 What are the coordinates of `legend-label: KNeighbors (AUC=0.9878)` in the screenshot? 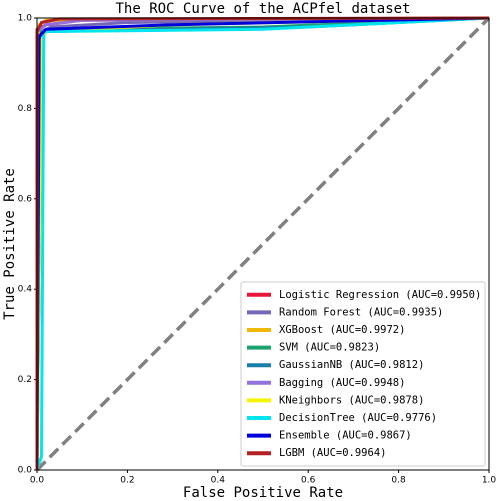 It's located at (351, 400).